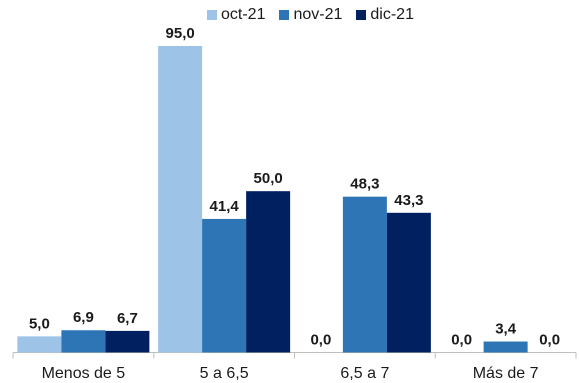 The image size is (579, 383). Describe the element at coordinates (84, 373) in the screenshot. I see `x-tick-label: Menos de 5` at that location.